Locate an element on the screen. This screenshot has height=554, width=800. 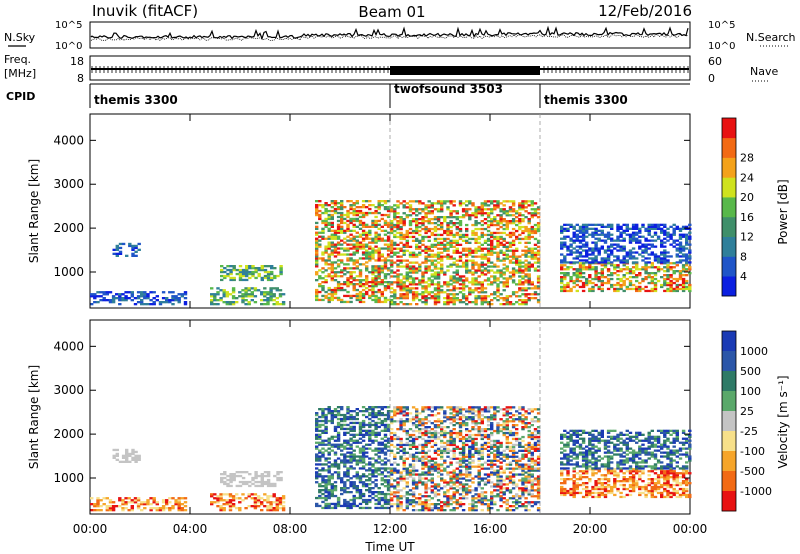
frequency-panel-frame is located at coordinates (390, 68).